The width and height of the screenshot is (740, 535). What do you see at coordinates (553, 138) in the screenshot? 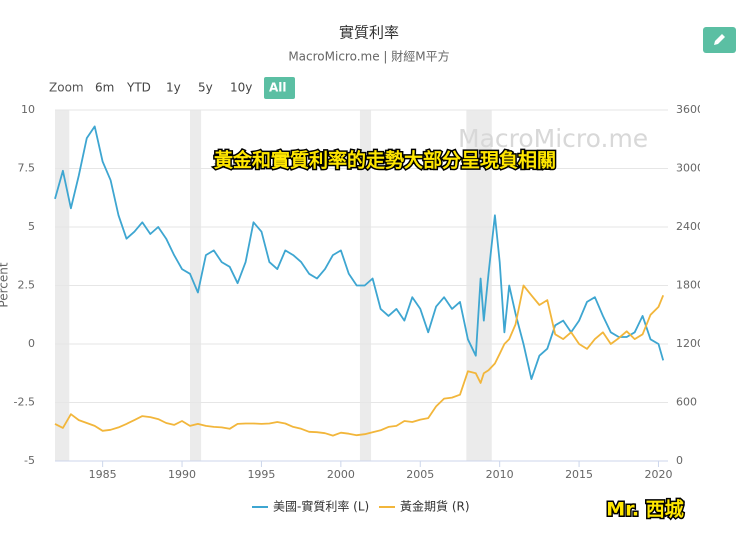
I see `watermark: MacroMicro.me` at bounding box center [553, 138].